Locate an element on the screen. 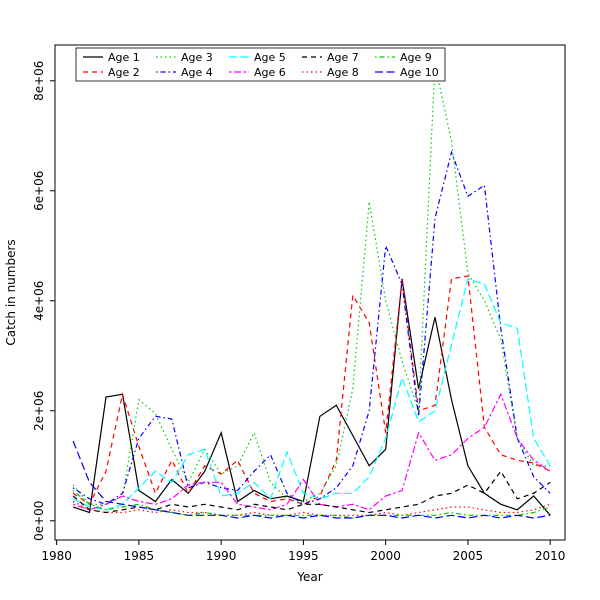 This screenshot has width=600, height=600. x-tick-label: 1995 is located at coordinates (303, 556).